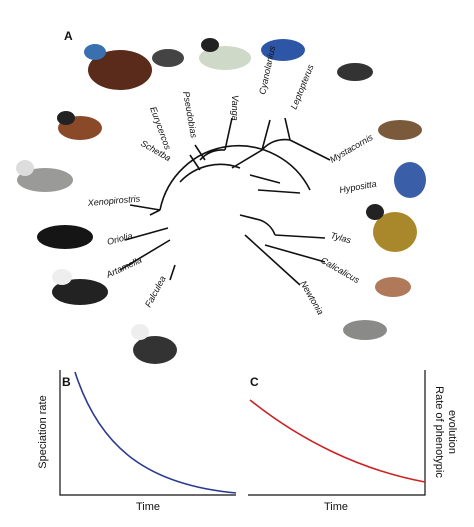 This screenshot has height=527, width=474. I want to click on genus-label: Oriolia, so click(120, 239).